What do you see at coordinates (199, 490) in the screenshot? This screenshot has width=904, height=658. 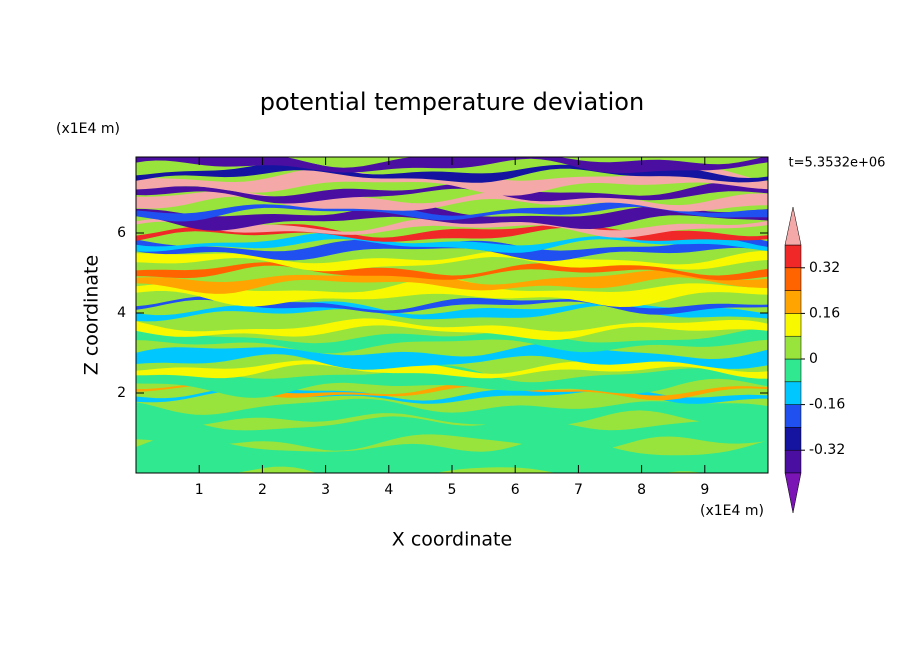 I see `x-tick-label: 1` at bounding box center [199, 490].